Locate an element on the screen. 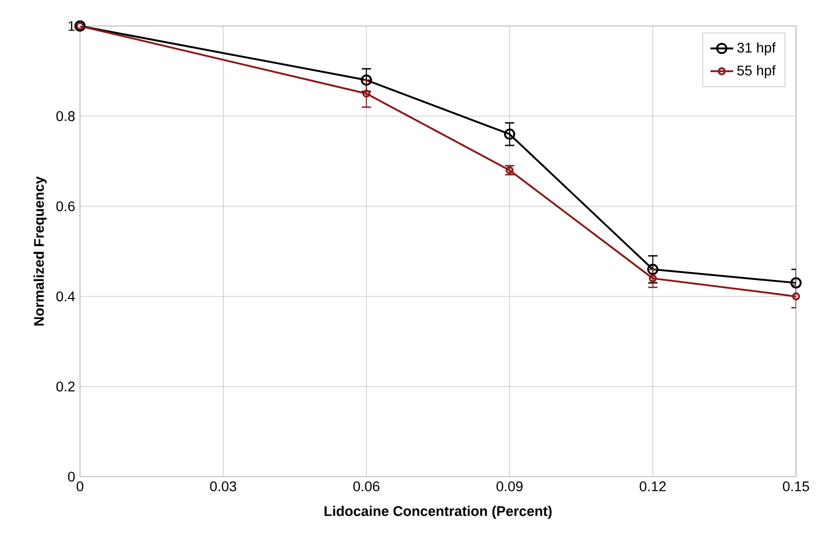  x-tick-label: 0.12 is located at coordinates (653, 486).